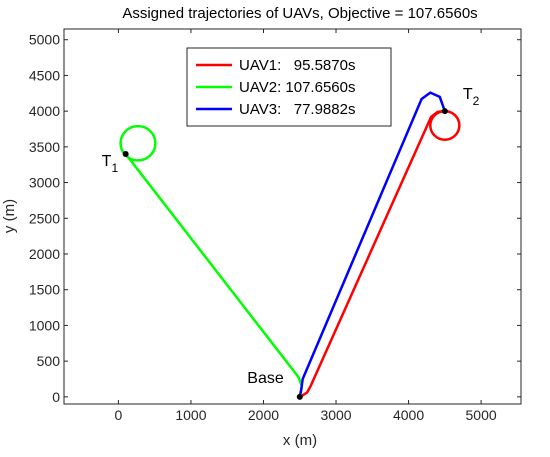 The height and width of the screenshot is (457, 550). What do you see at coordinates (44, 290) in the screenshot?
I see `y-tick-label: 1500` at bounding box center [44, 290].